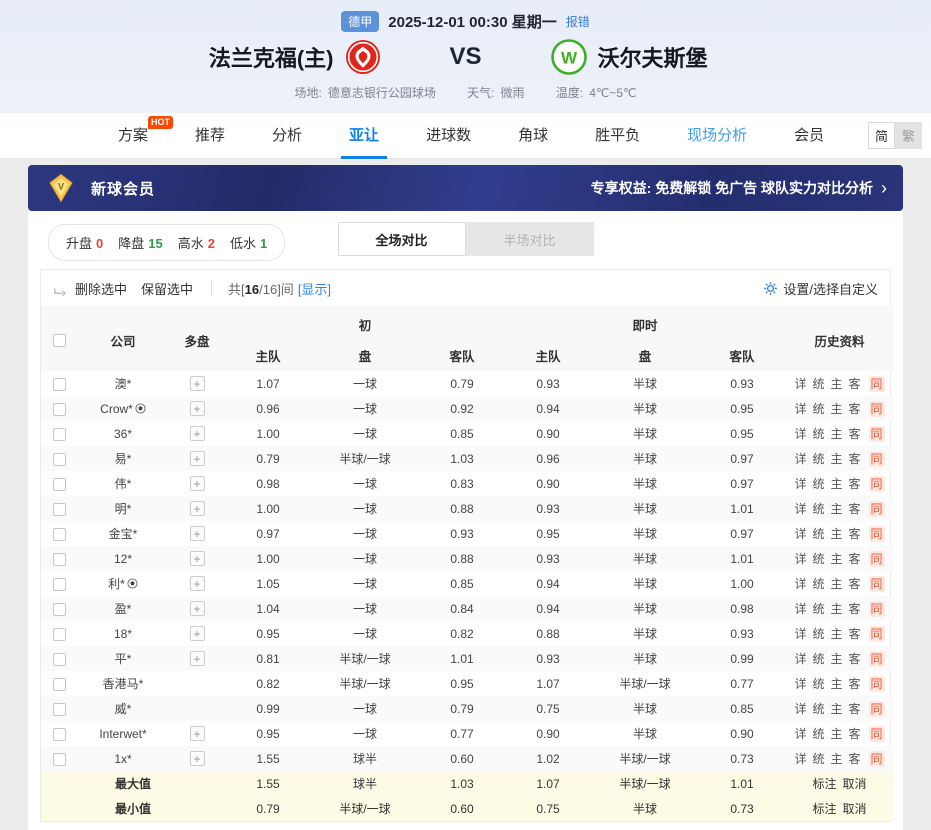  Describe the element at coordinates (533, 136) in the screenshot. I see `nav-tab: 角球` at that location.